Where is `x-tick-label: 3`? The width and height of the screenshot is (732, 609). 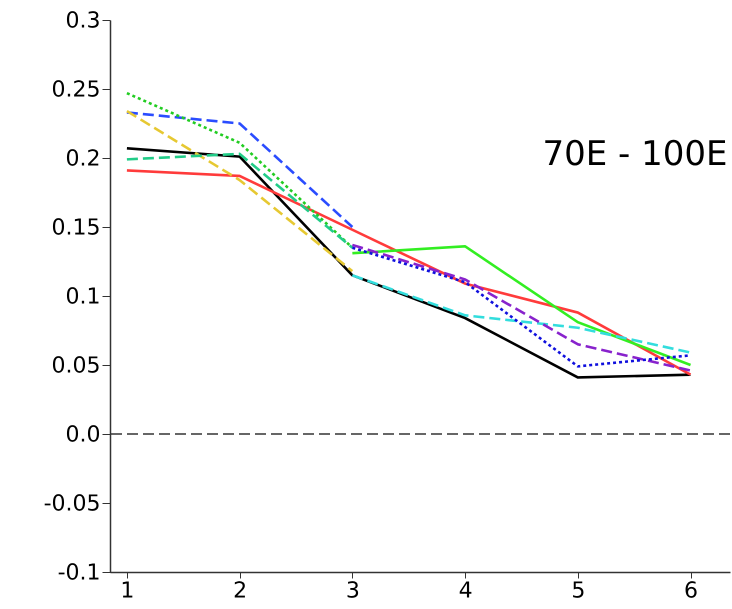 x-tick-label: 3 is located at coordinates (353, 591).